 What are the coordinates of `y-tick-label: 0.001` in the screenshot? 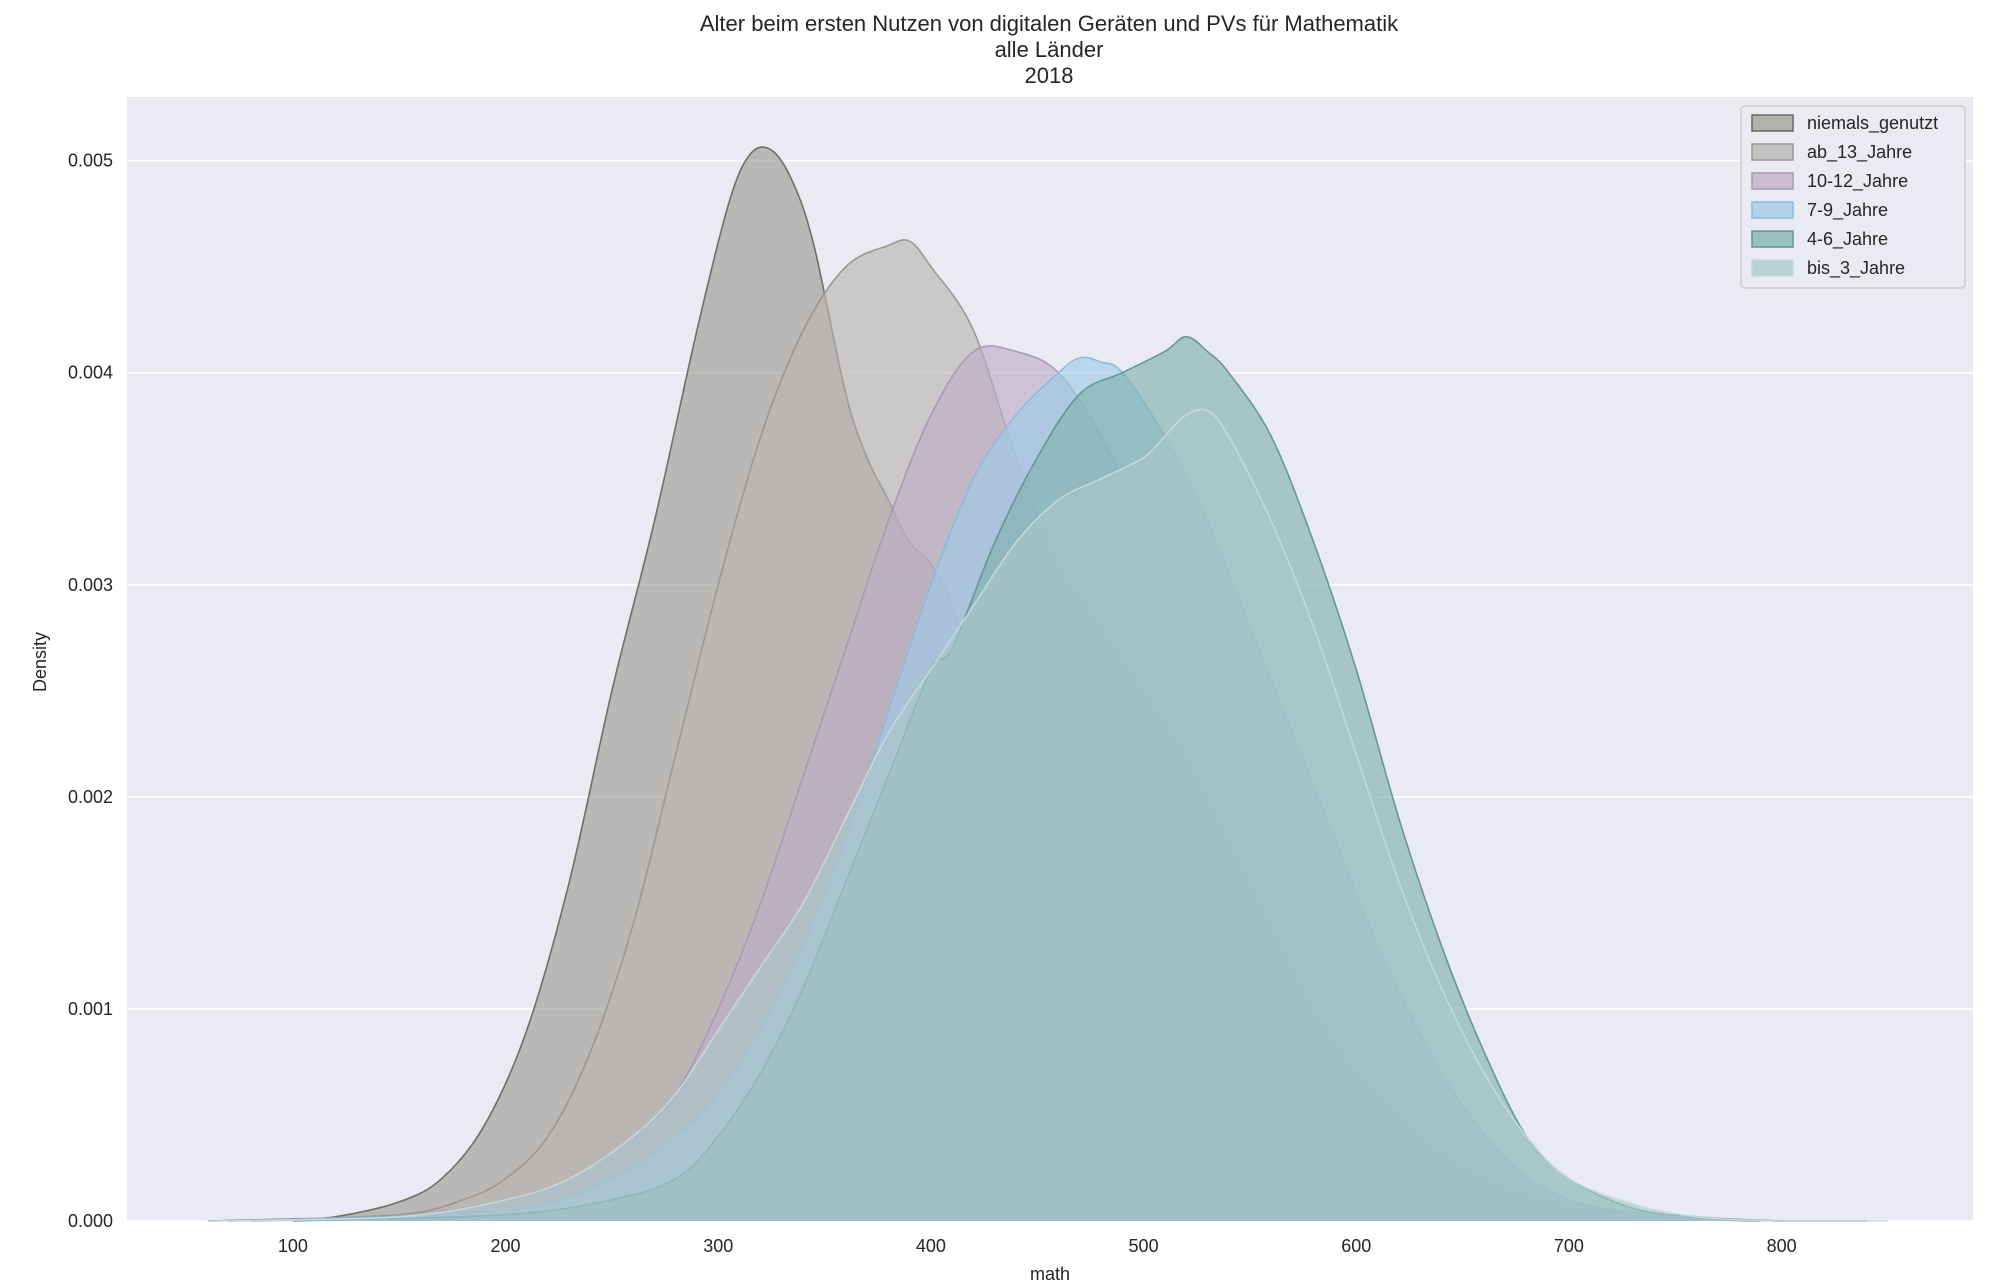 It's located at (90, 1009).